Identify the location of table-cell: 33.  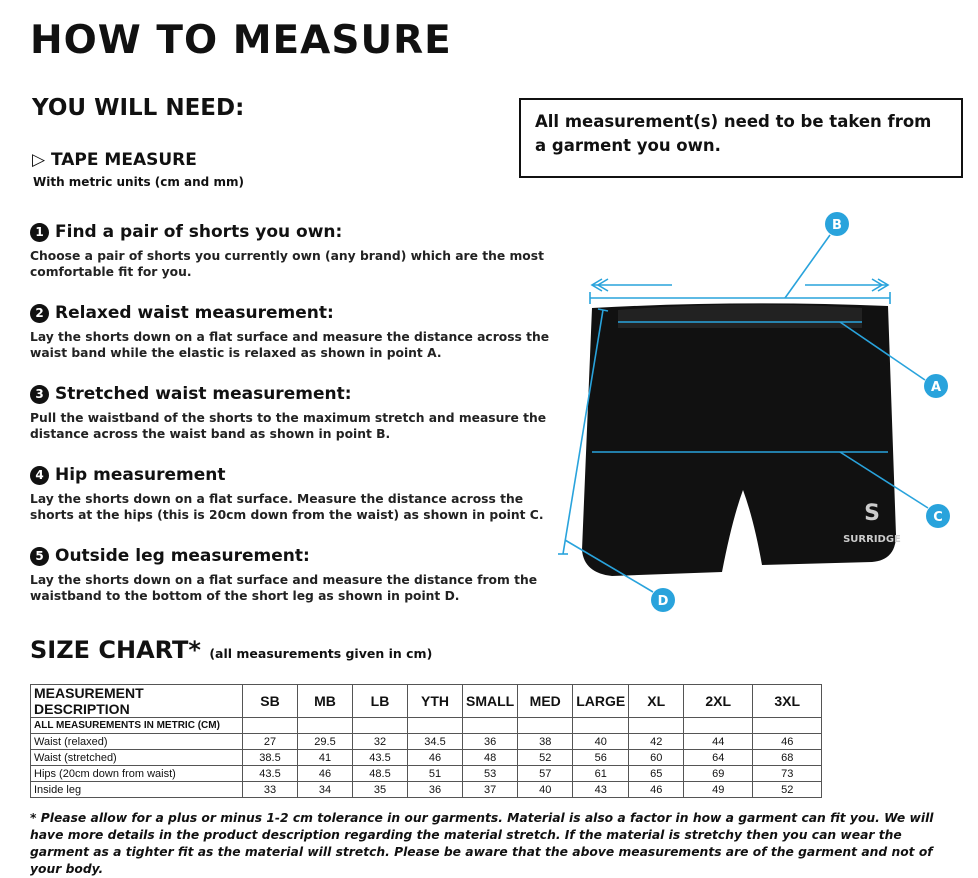
(270, 789).